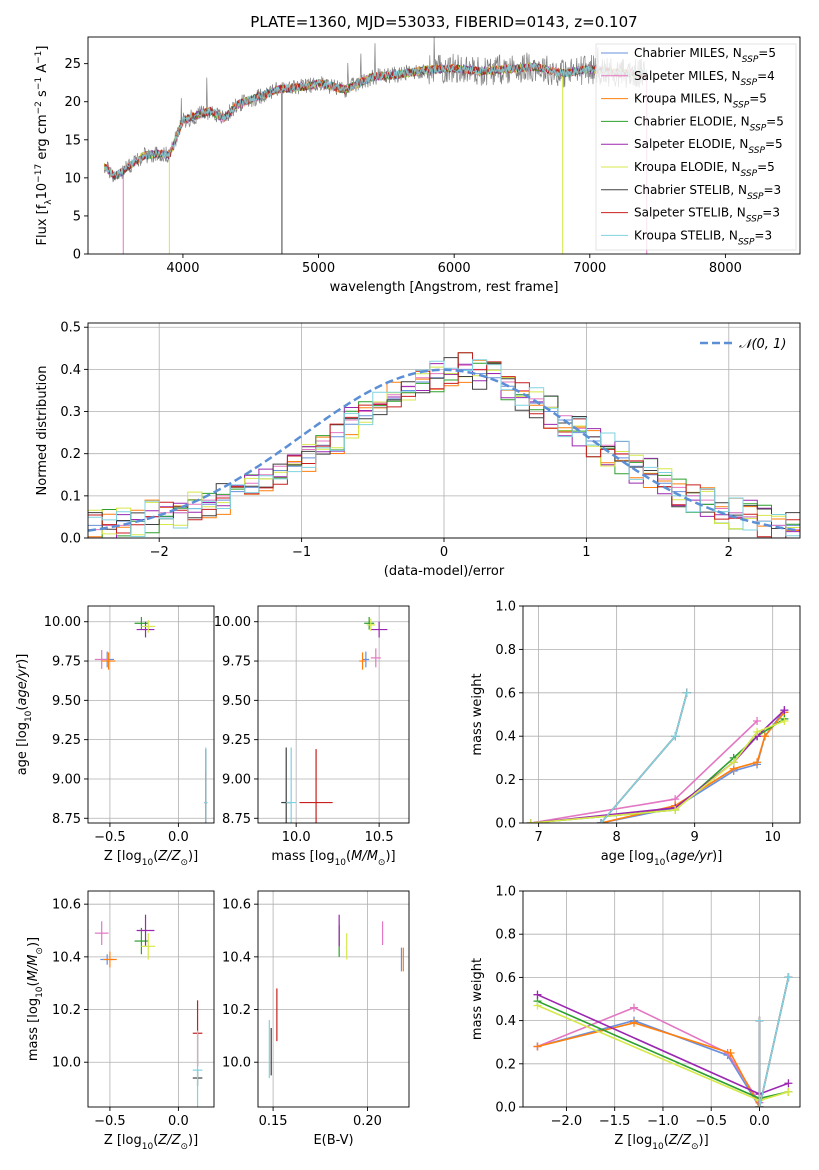  I want to click on panel-7: 0.15 0.20 10.0 10.2 10.4 10.6 E(B-V), so click(316, 1019).